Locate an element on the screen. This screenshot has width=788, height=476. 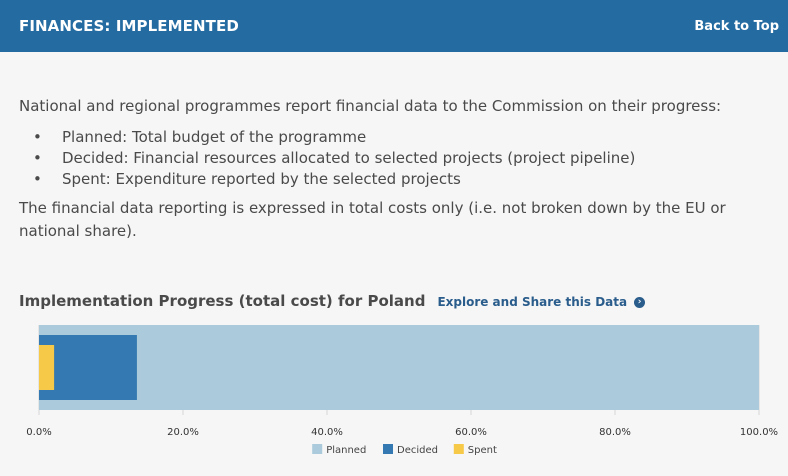
x-tick-label: 40.0% is located at coordinates (327, 432).